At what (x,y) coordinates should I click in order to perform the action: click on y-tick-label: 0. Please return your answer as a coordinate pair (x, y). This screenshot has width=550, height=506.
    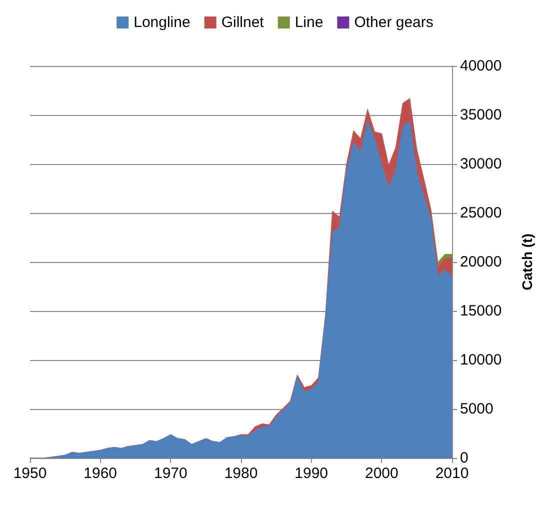
    Looking at the image, I should click on (464, 458).